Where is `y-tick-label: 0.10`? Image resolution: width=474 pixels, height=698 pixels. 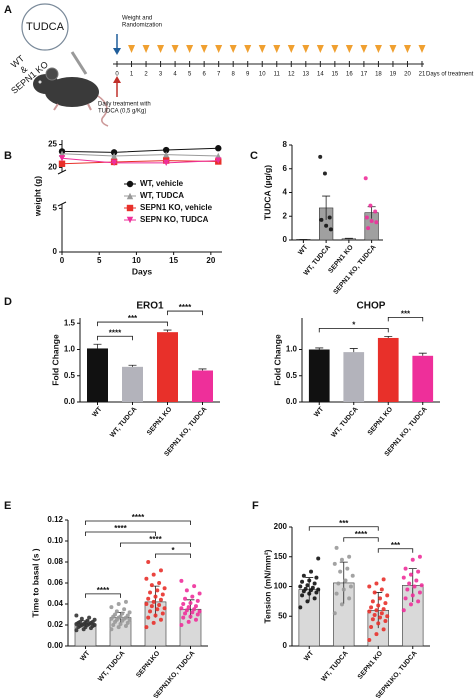
y-tick-label: 0.10 is located at coordinates (55, 540).